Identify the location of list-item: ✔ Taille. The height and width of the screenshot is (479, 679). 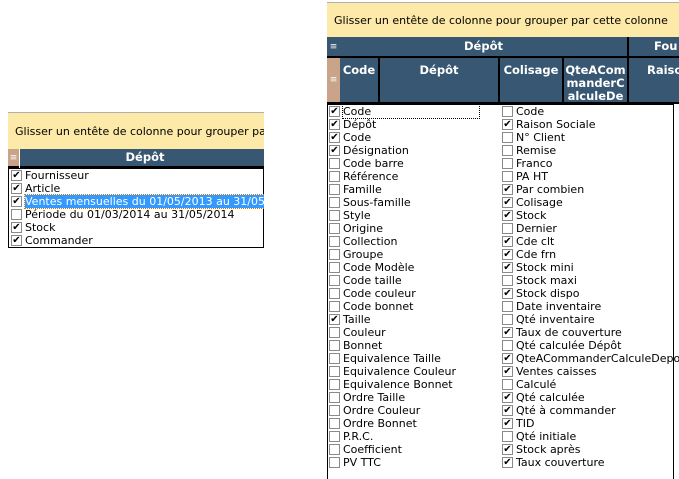
(350, 319).